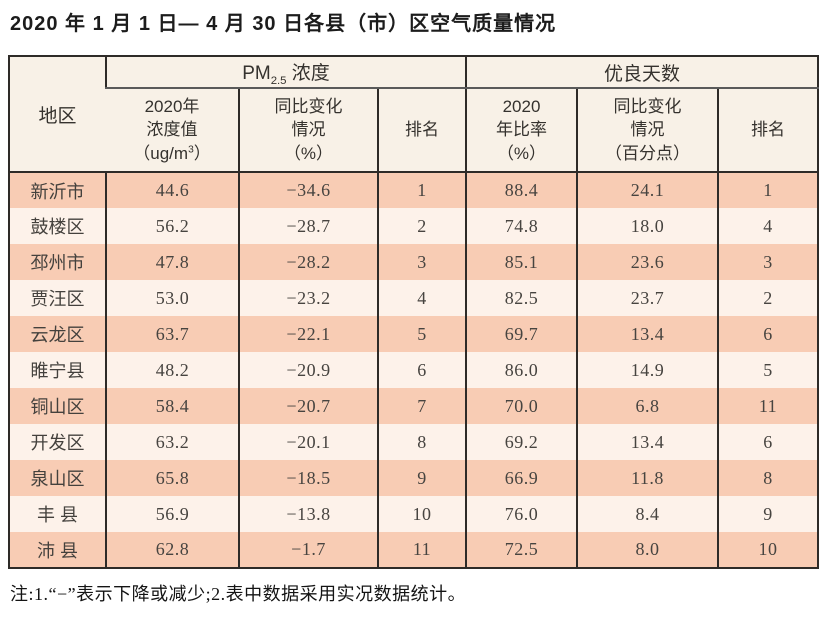  What do you see at coordinates (308, 298) in the screenshot?
I see `pm-change-cell: −23.2` at bounding box center [308, 298].